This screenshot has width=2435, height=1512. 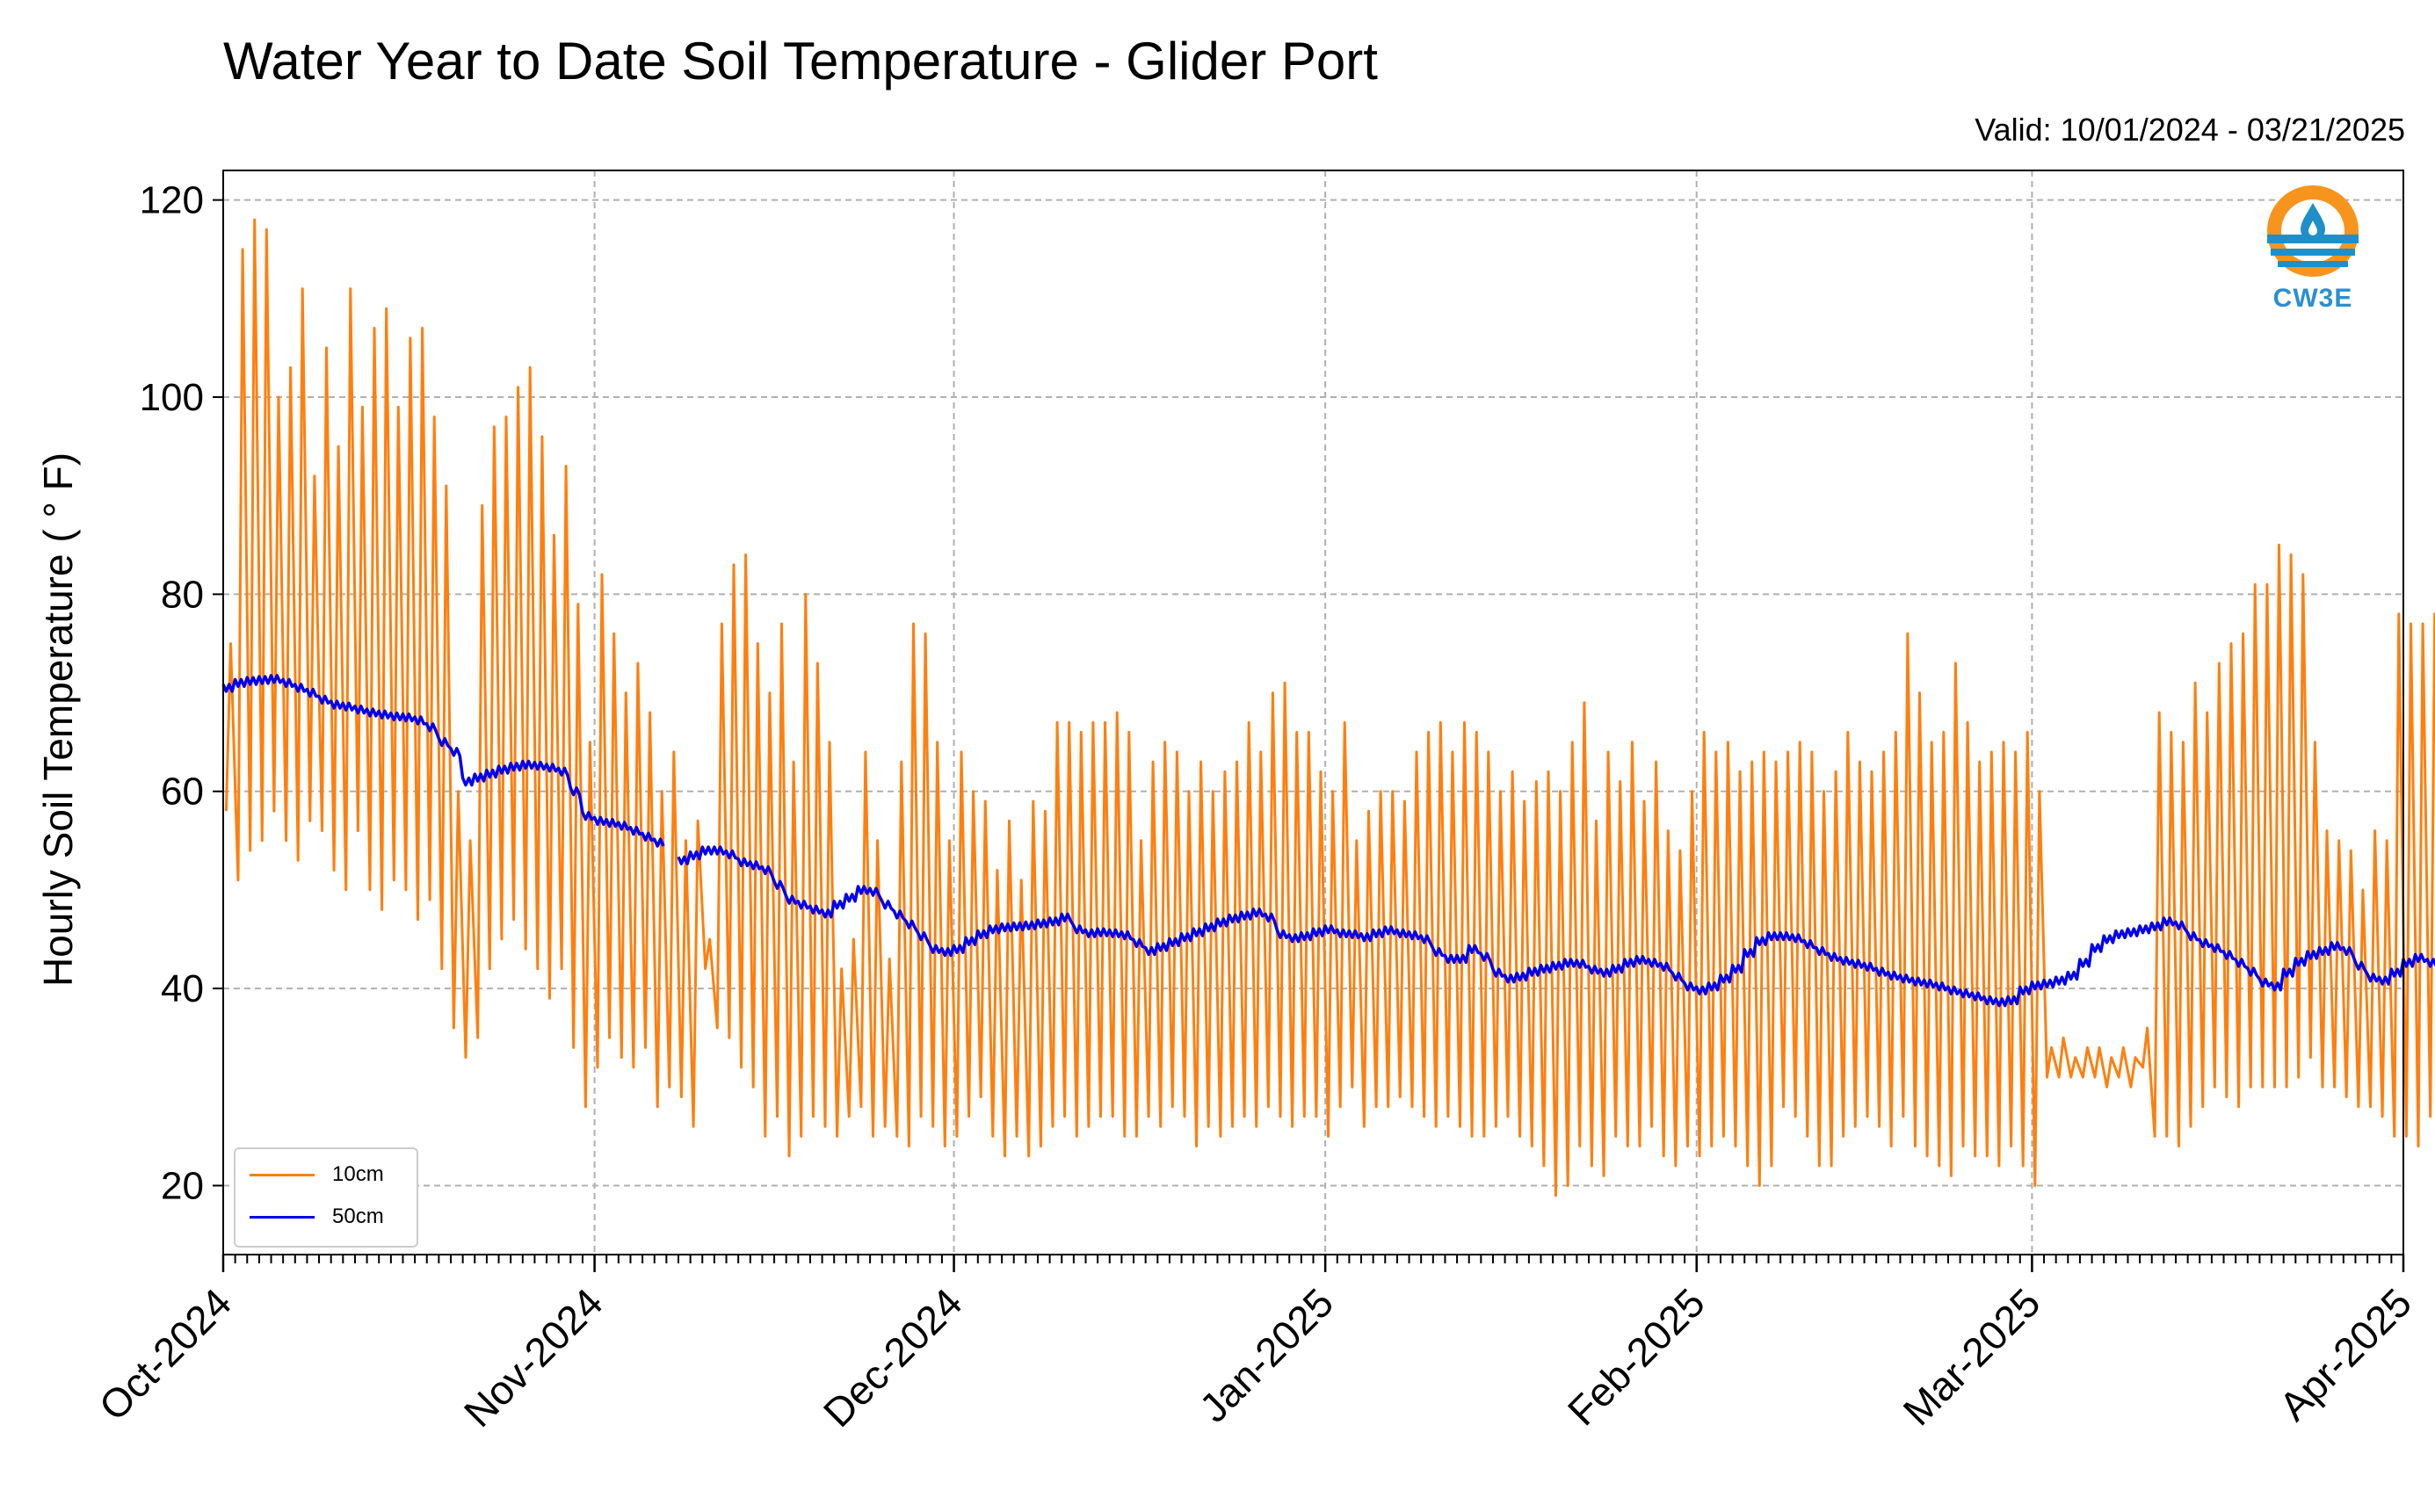 What do you see at coordinates (2190, 130) in the screenshot?
I see `valid-date-range: Valid: 10/01/2024 - 03/21/2025` at bounding box center [2190, 130].